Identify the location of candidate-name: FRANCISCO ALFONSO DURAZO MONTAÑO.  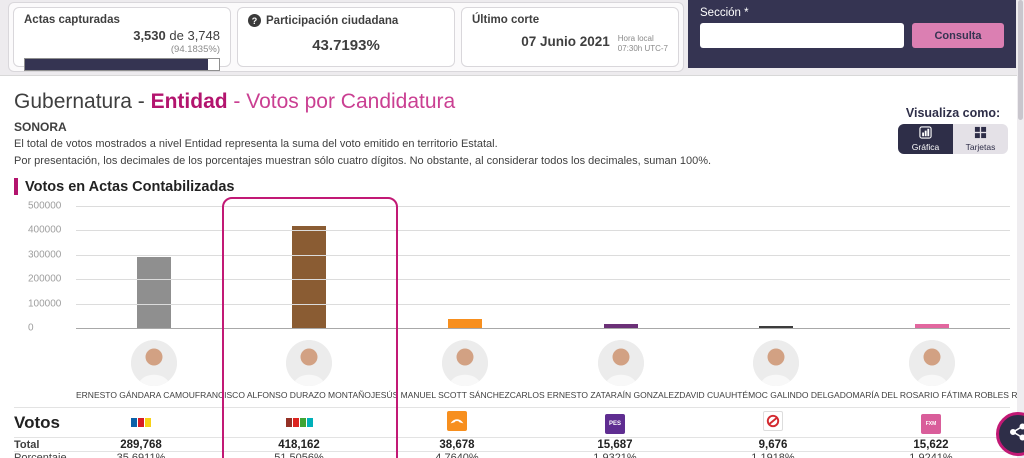
(282, 395).